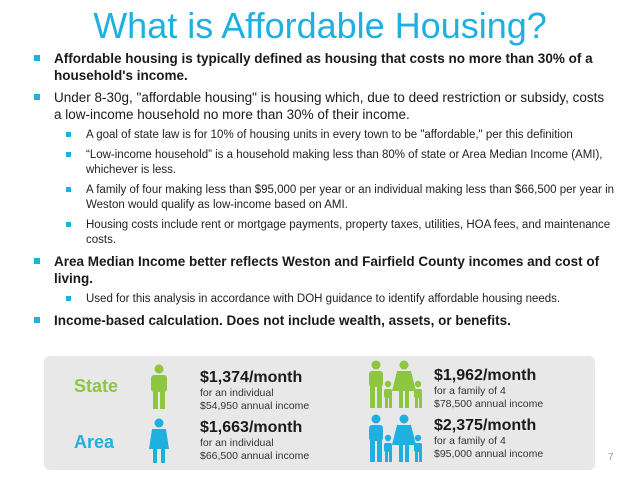 The height and width of the screenshot is (480, 640). Describe the element at coordinates (489, 454) in the screenshot. I see `area-family-income: $95,000 annual income` at that location.